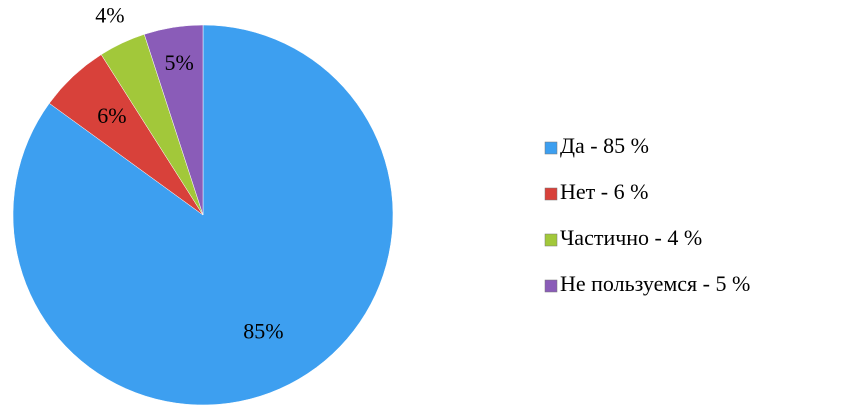 This screenshot has height=405, width=845. I want to click on legend-label: Частично - 4 %, so click(631, 237).